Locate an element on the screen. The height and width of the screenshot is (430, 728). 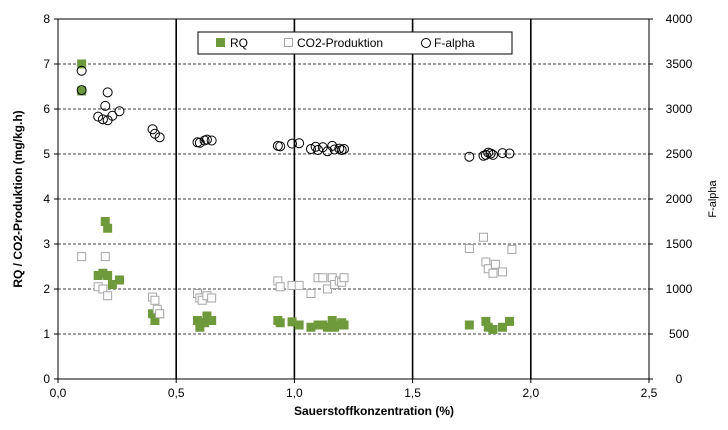
legend-label-rq: RQ is located at coordinates (239, 43).